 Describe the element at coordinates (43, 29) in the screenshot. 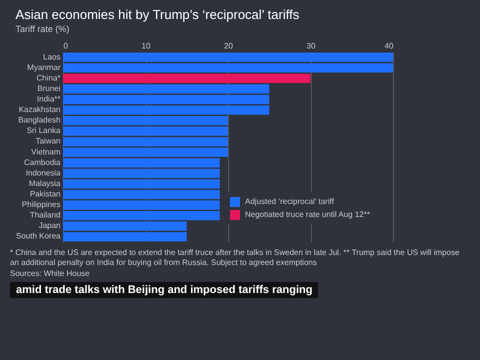

I see `chart-subtitle: Tariff rate (%)` at that location.